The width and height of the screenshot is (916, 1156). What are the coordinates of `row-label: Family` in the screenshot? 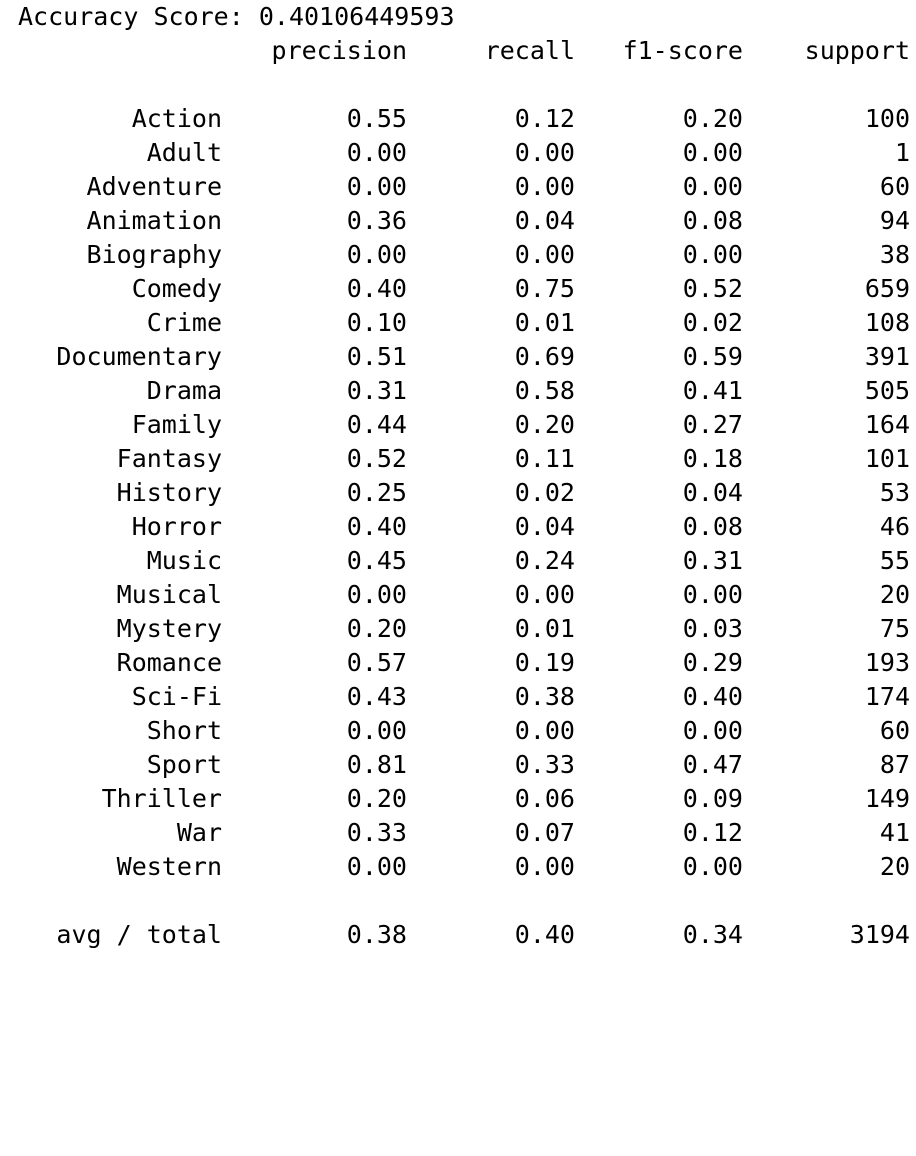 It's located at (176, 424).